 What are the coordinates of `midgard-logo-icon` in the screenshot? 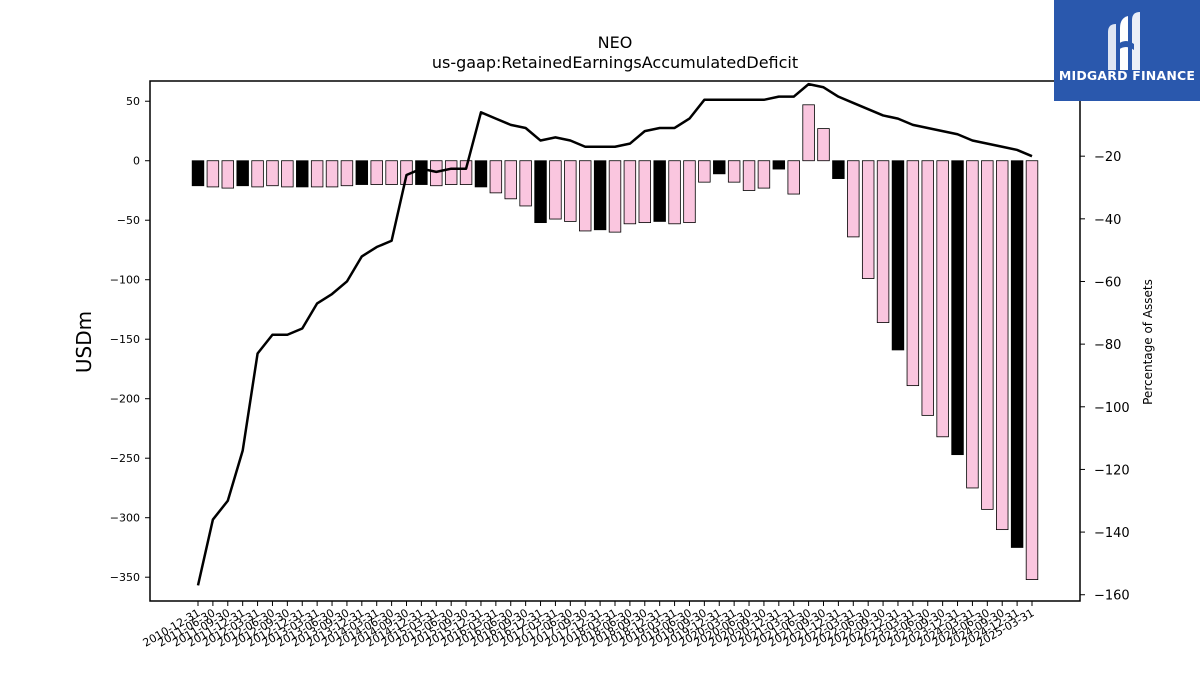 It's located at (1124, 41).